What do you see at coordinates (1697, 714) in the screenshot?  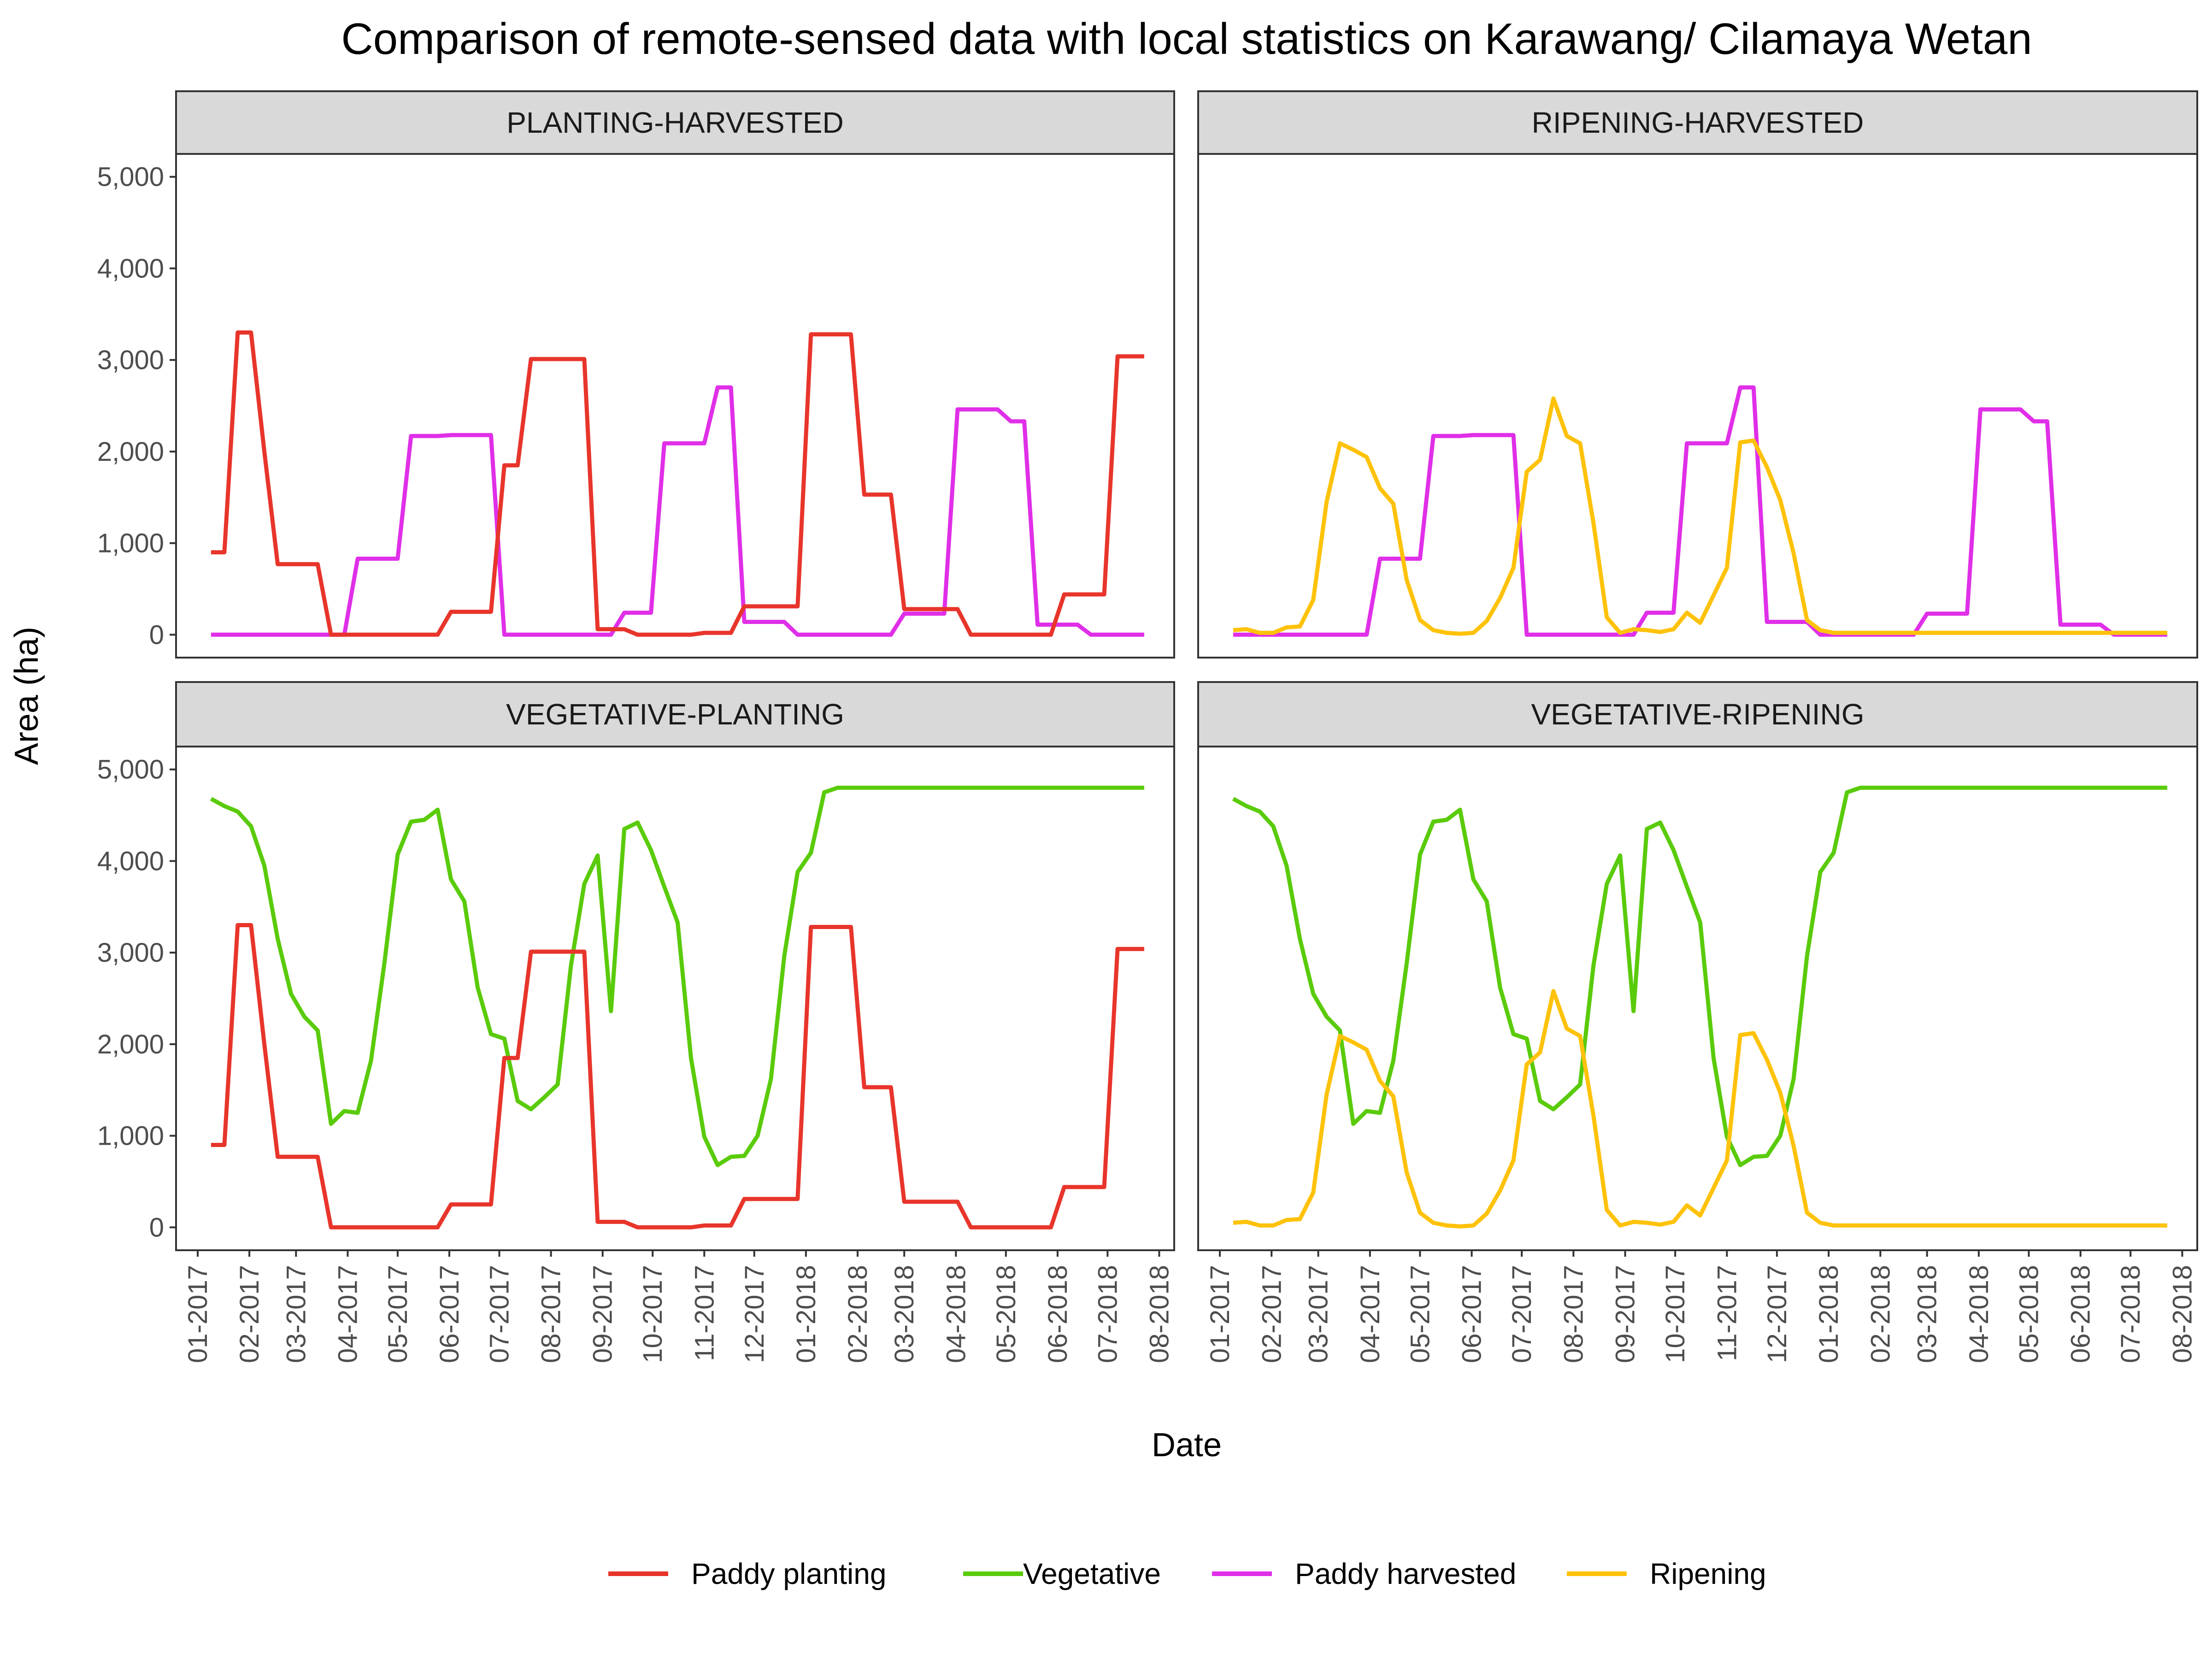 I see `facet-strip-label: VEGETATIVE-RIPENING` at bounding box center [1697, 714].